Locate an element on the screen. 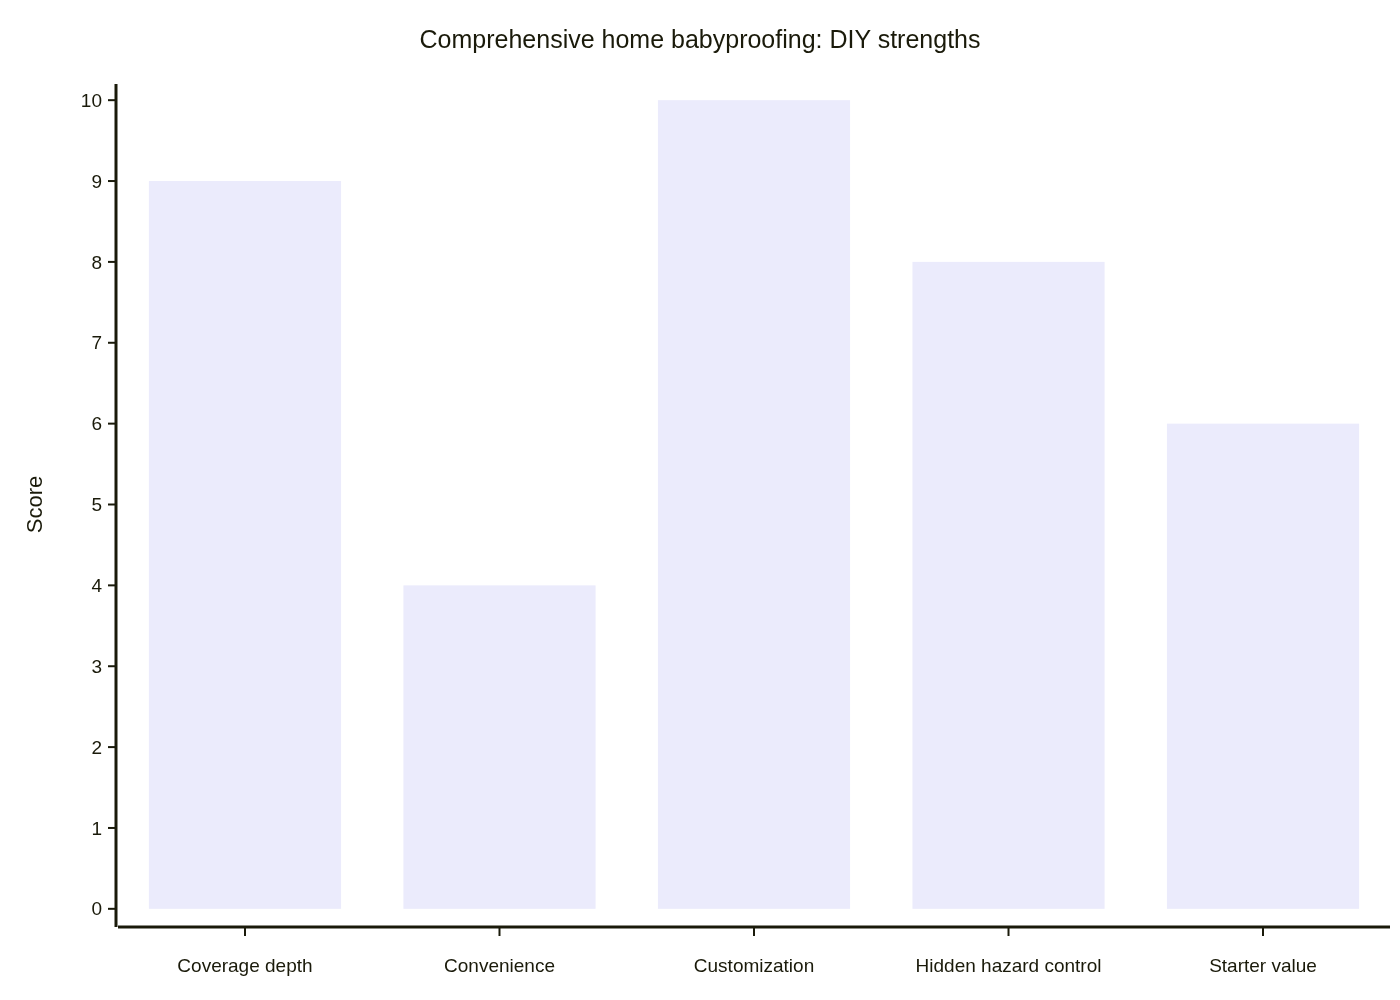 The height and width of the screenshot is (1000, 1400). y-tick-label: 0 is located at coordinates (96, 909).